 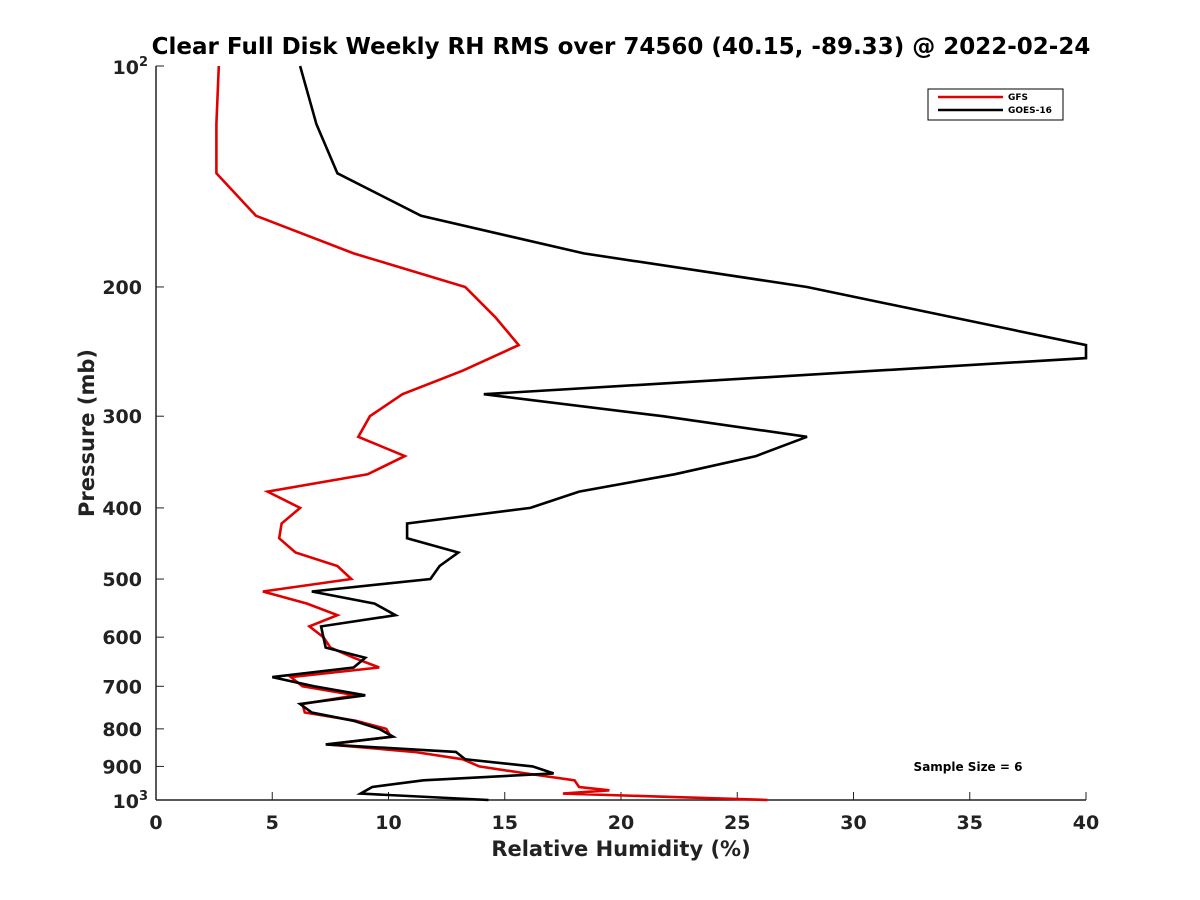 I want to click on y-tick-label: 400, so click(x=122, y=509).